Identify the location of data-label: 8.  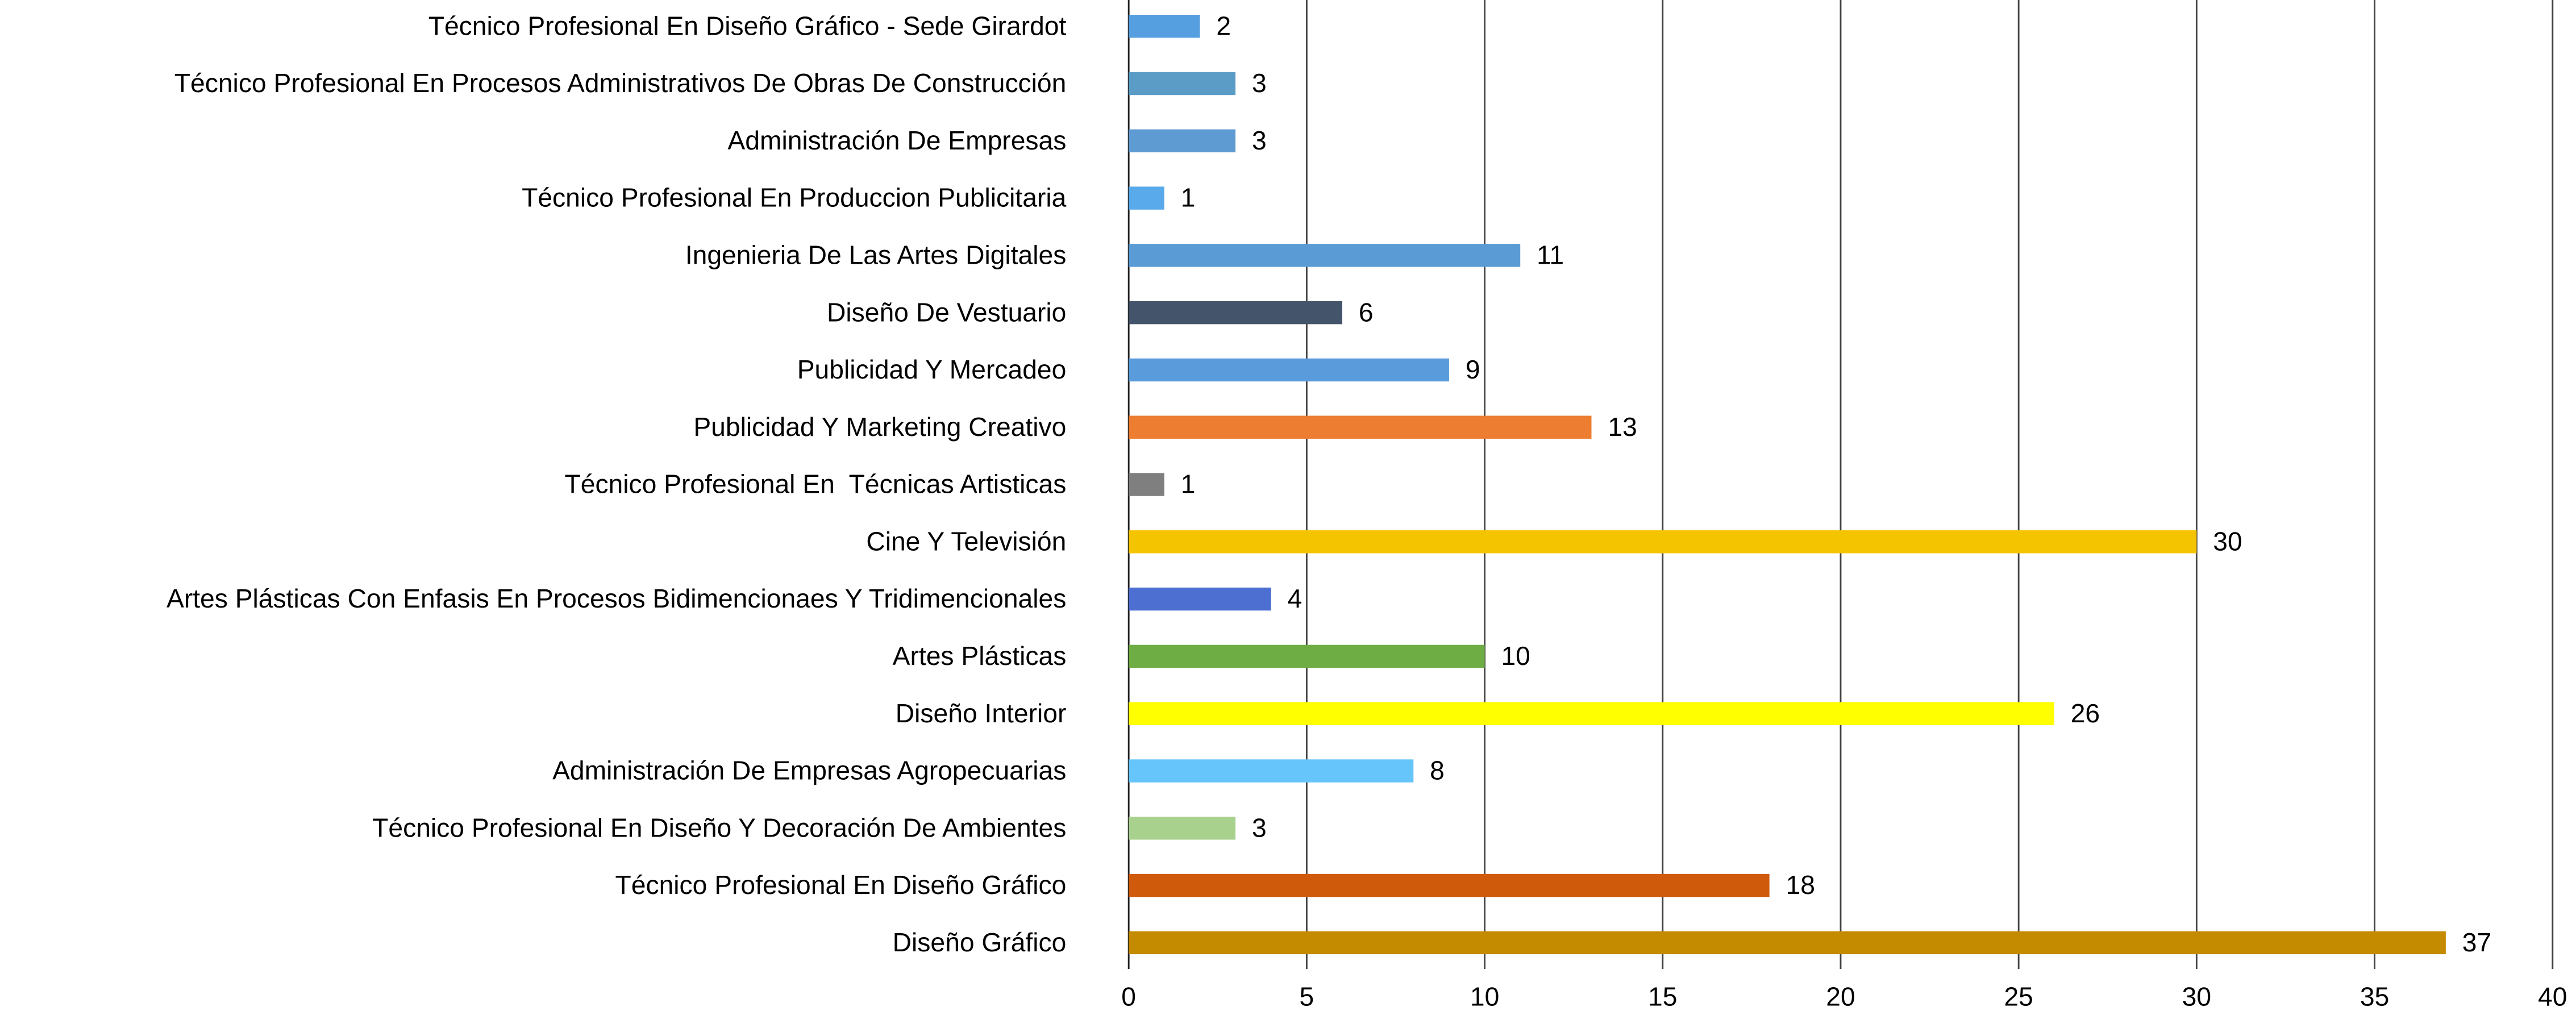
(1437, 770).